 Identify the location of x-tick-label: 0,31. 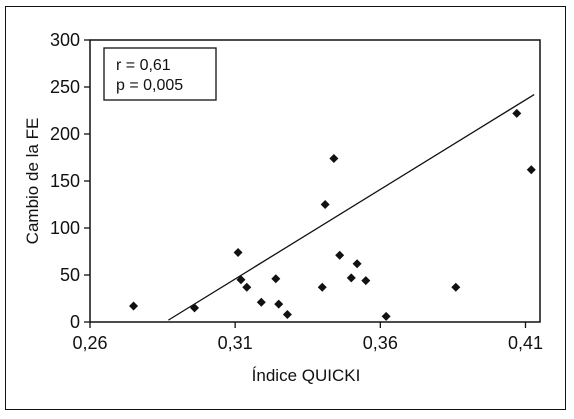
(235, 343).